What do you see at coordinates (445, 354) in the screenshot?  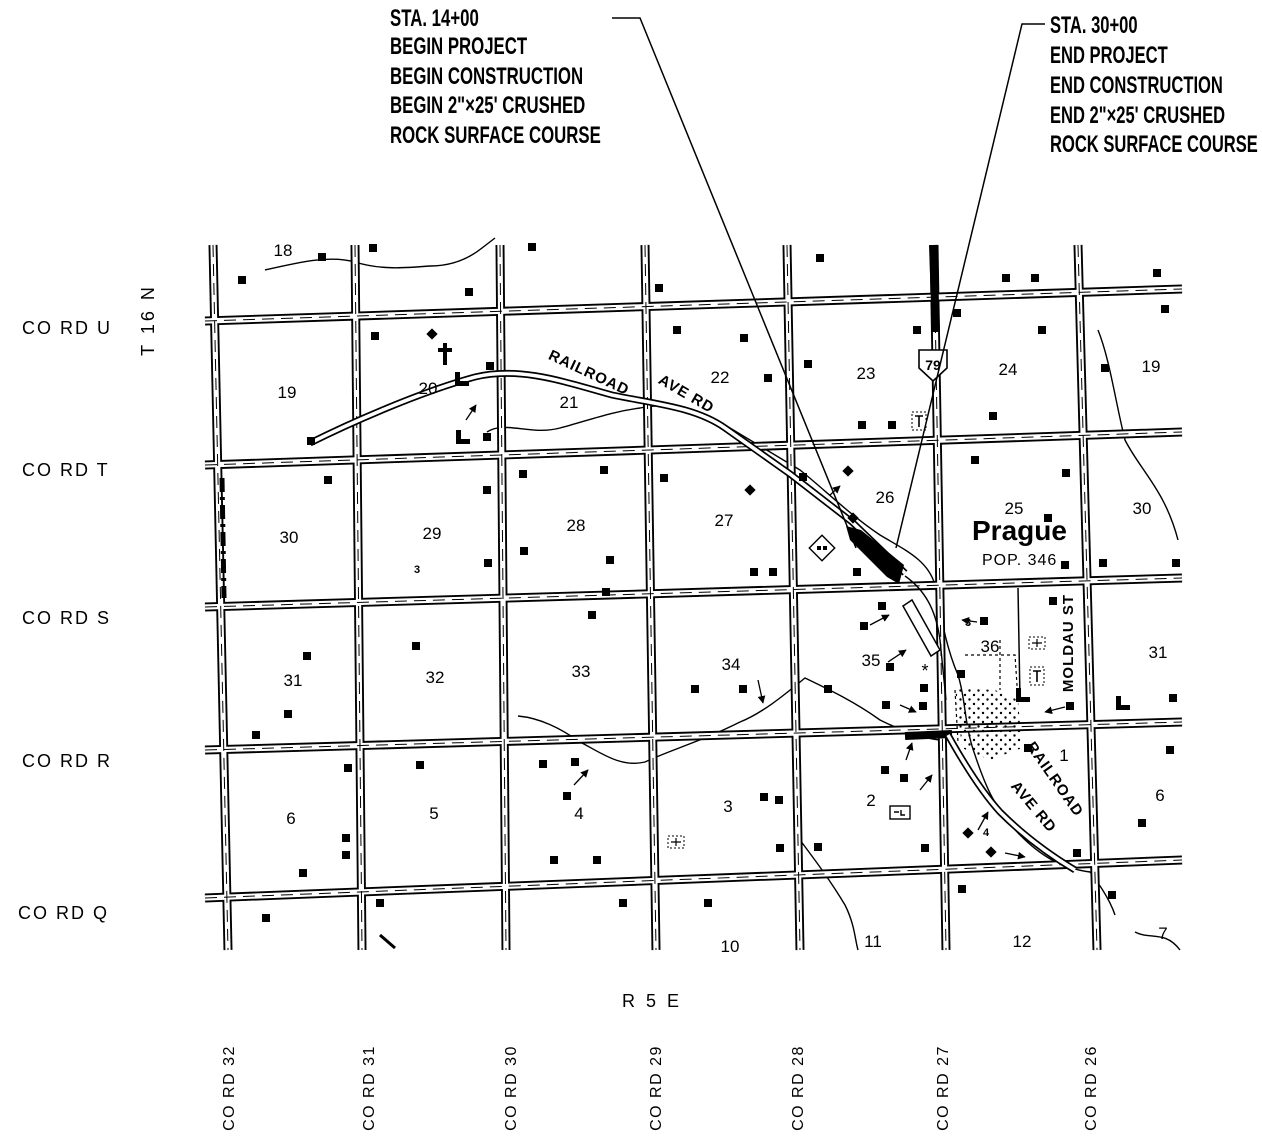 I see `cross-icon` at bounding box center [445, 354].